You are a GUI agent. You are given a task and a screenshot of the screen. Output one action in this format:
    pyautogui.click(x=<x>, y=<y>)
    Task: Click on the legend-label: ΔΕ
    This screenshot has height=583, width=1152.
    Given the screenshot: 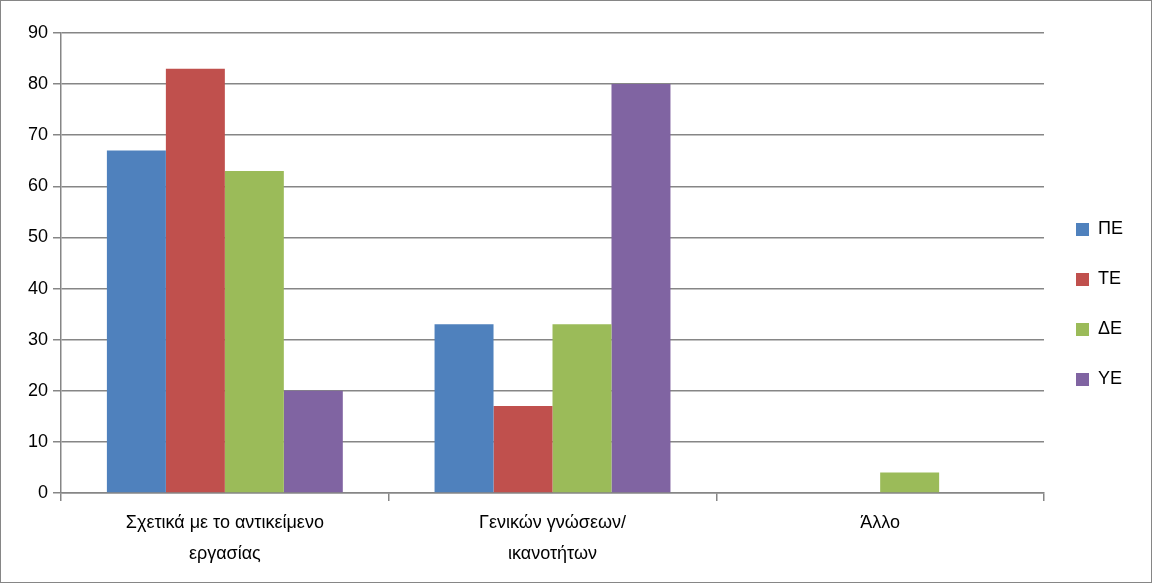 What is the action you would take?
    pyautogui.click(x=1110, y=328)
    